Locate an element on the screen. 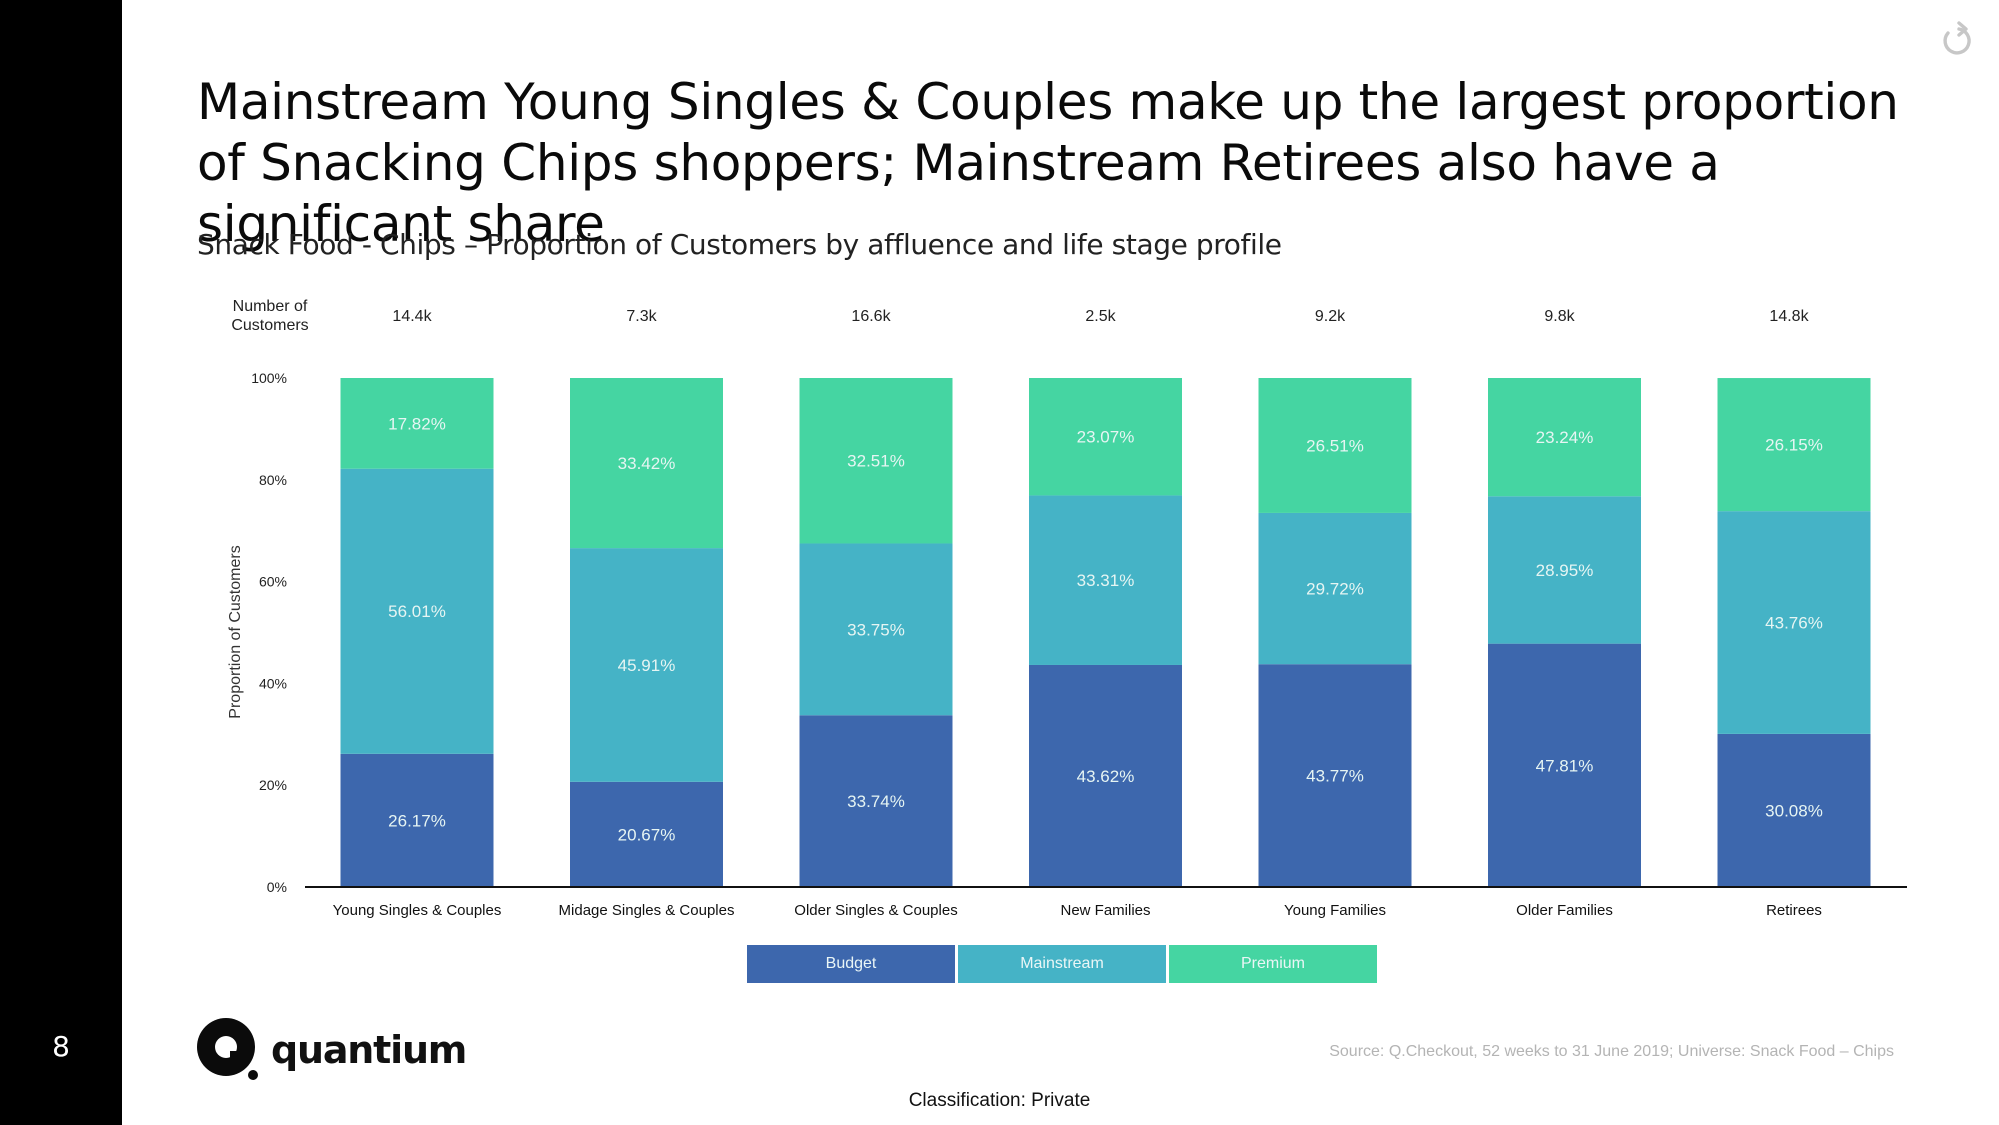  data-label: 23.24% is located at coordinates (1565, 437).